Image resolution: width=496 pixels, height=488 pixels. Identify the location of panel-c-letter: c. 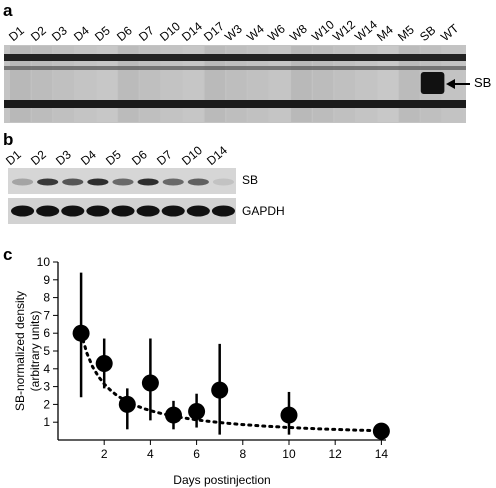
(8, 254).